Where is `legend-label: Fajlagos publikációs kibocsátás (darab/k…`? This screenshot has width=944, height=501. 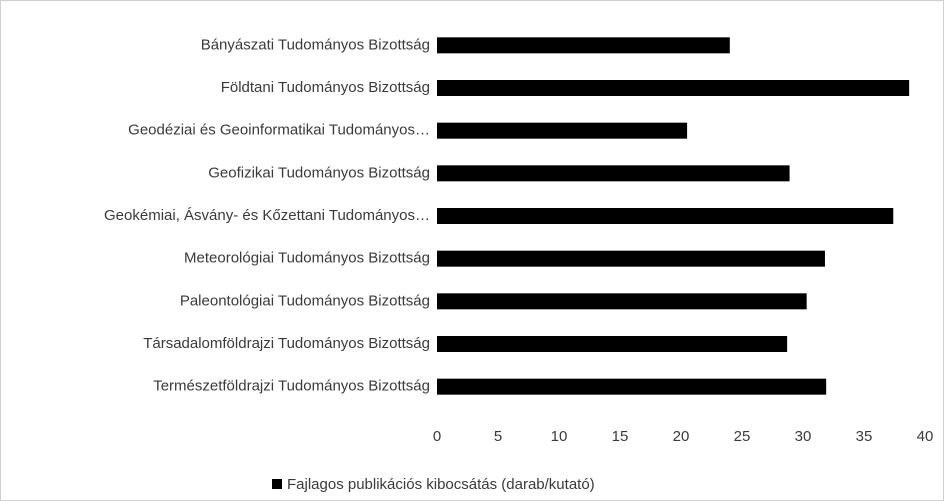 legend-label: Fajlagos publikációs kibocsátás (darab/k… is located at coordinates (441, 484).